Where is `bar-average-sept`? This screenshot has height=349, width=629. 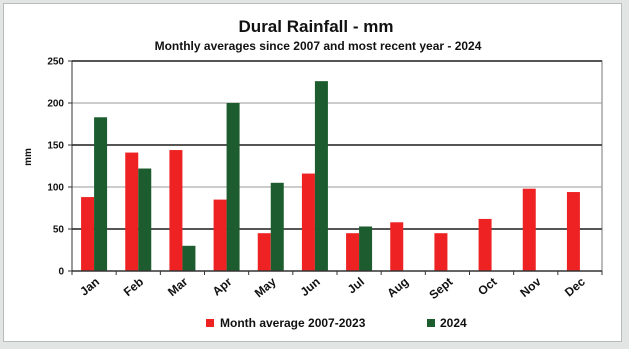
bar-average-sept is located at coordinates (441, 252).